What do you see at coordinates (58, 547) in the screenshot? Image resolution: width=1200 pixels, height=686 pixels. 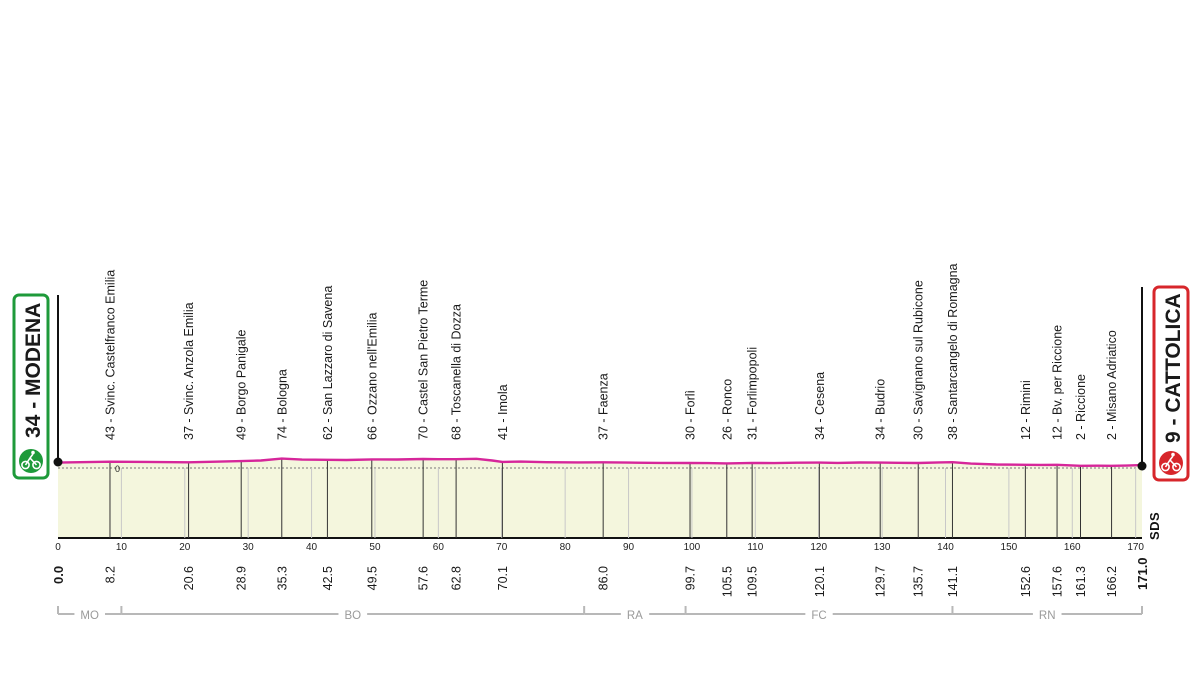 I see `x-tick-0: 0` at bounding box center [58, 547].